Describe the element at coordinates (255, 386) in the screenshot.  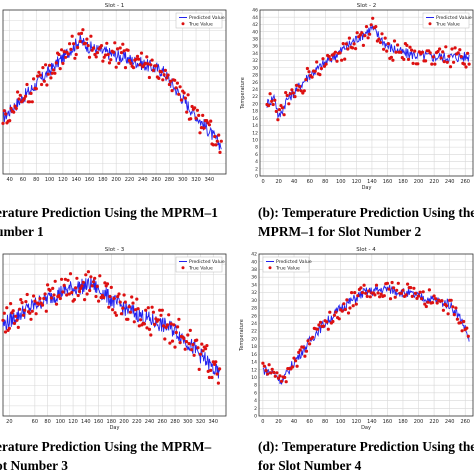
I see `y-tick-label: 8` at that location.